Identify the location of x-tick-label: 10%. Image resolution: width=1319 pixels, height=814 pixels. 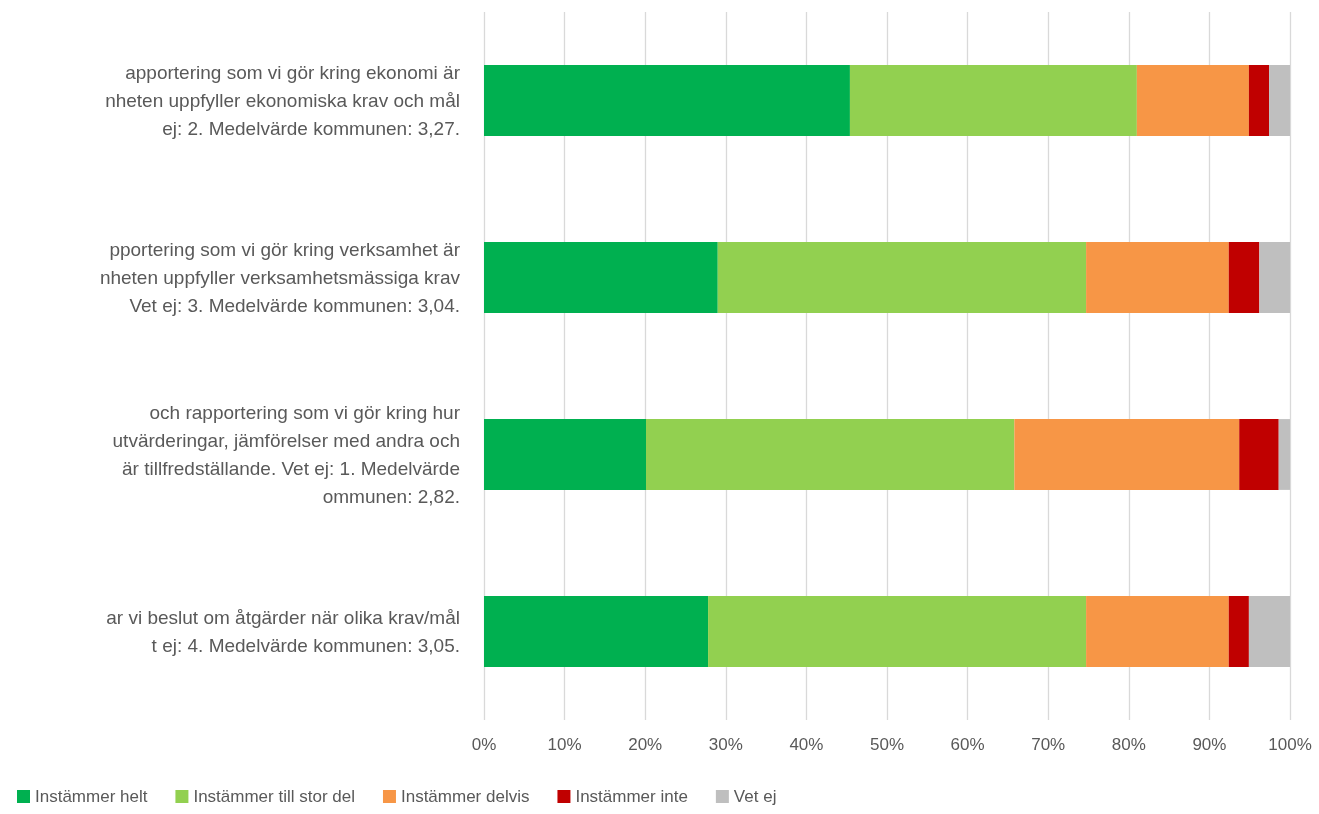
(564, 744).